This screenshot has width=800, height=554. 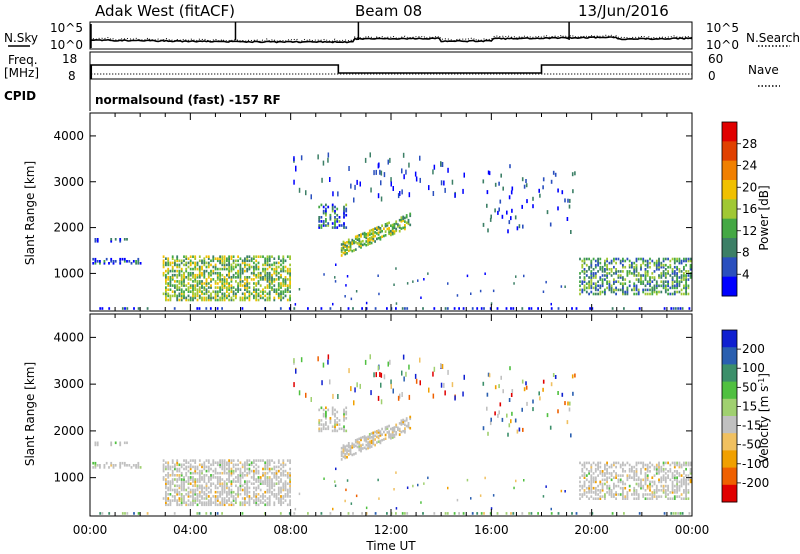 I want to click on x-tick-label: 00:00, so click(x=692, y=530).